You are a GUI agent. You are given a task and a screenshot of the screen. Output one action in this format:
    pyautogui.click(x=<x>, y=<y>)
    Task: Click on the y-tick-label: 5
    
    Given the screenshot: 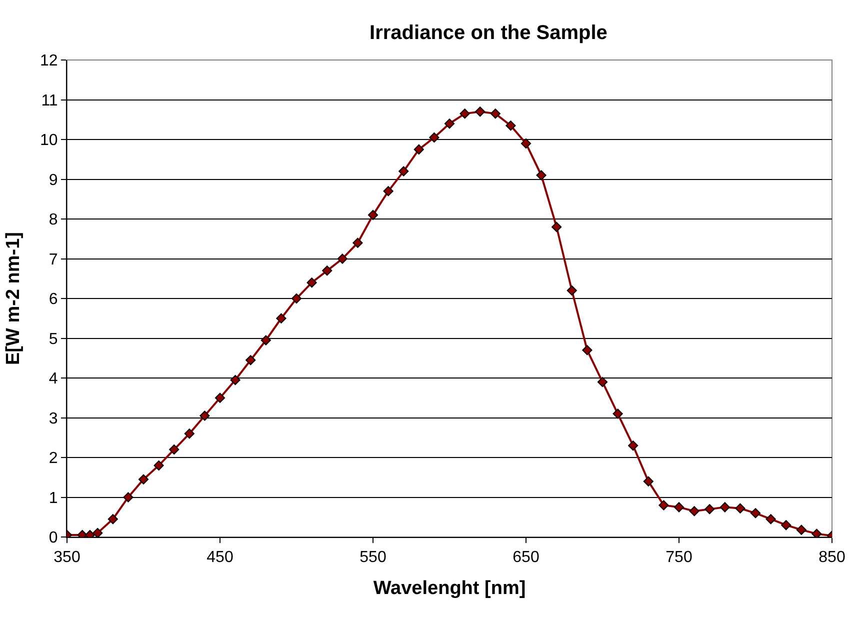 What is the action you would take?
    pyautogui.click(x=53, y=339)
    